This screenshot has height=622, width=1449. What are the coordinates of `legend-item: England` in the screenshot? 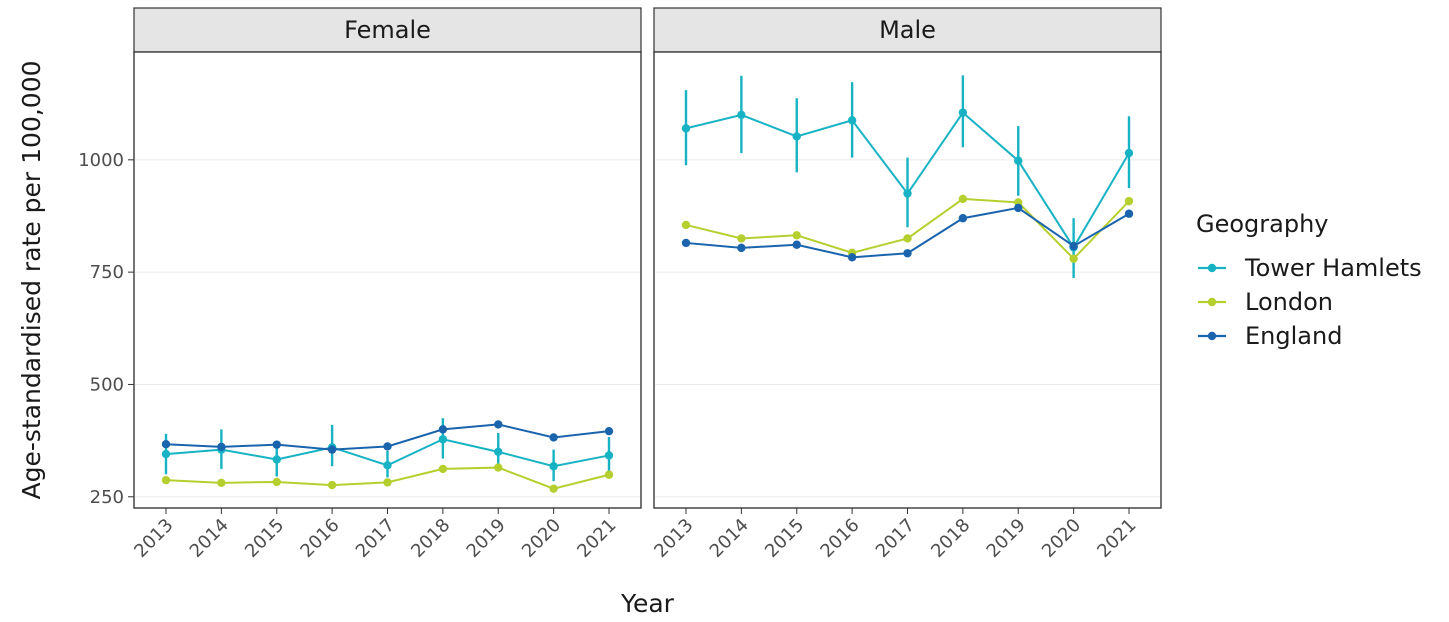 It's located at (1270, 336).